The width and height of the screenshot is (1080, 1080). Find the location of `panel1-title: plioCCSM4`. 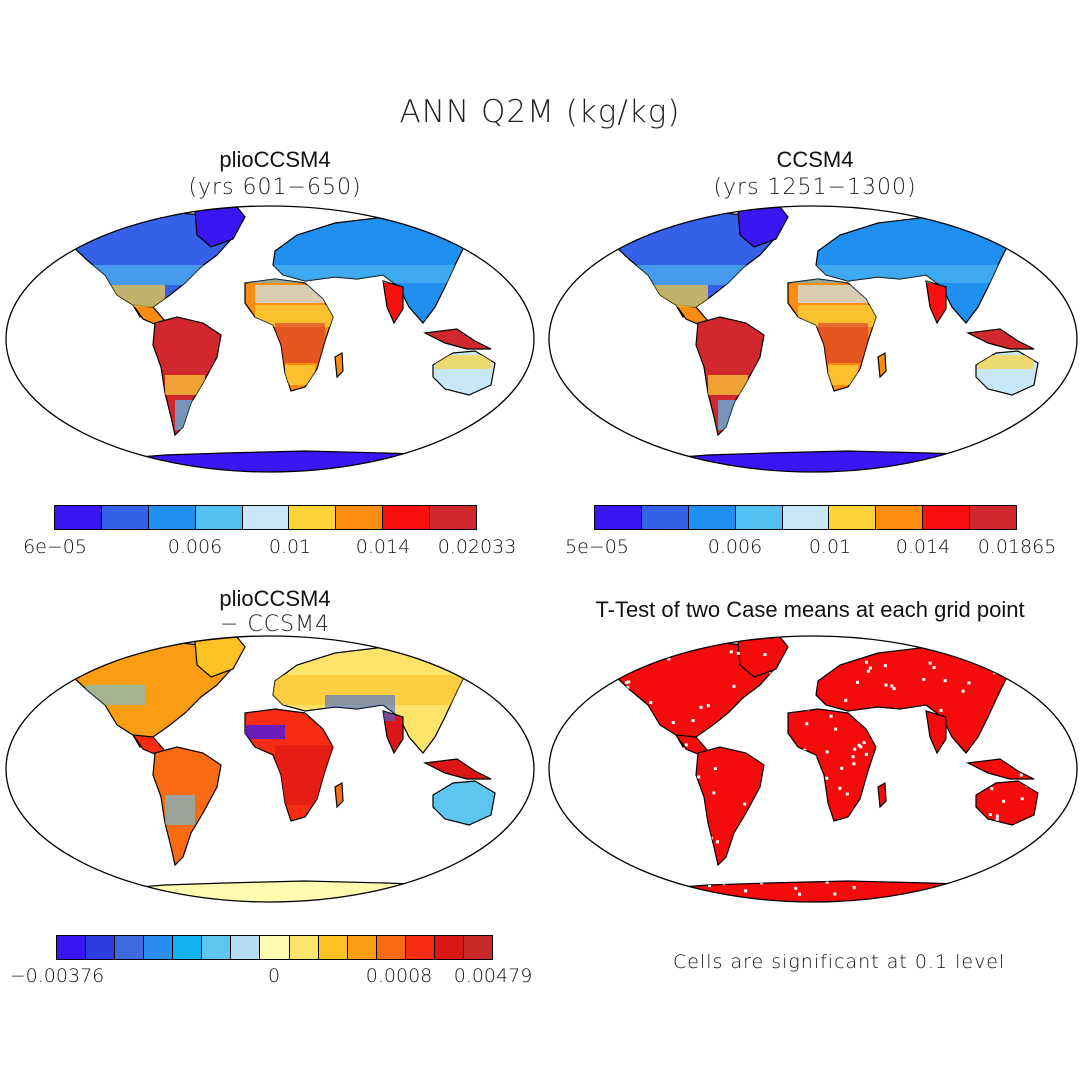

panel1-title: plioCCSM4 is located at coordinates (275, 159).